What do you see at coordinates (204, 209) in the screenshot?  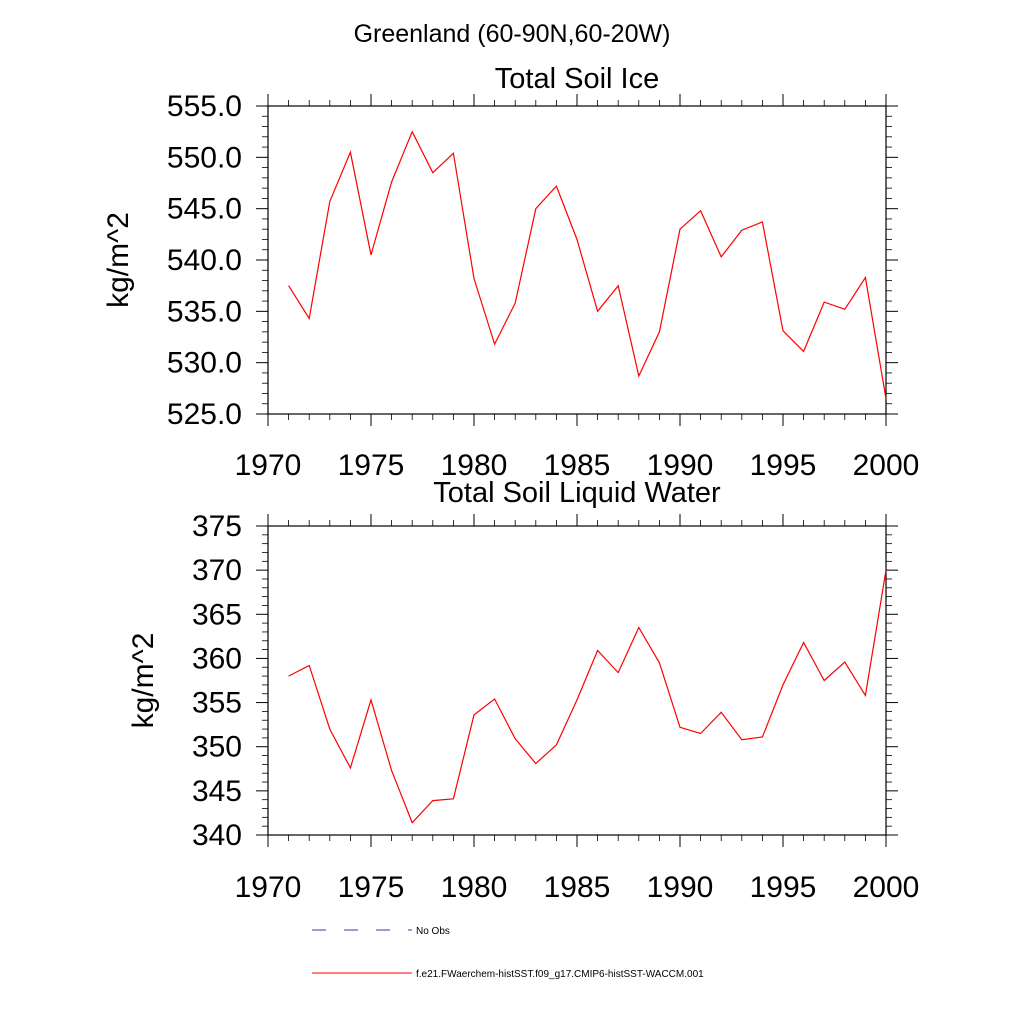 I see `y-tick-label: 545.0` at bounding box center [204, 209].